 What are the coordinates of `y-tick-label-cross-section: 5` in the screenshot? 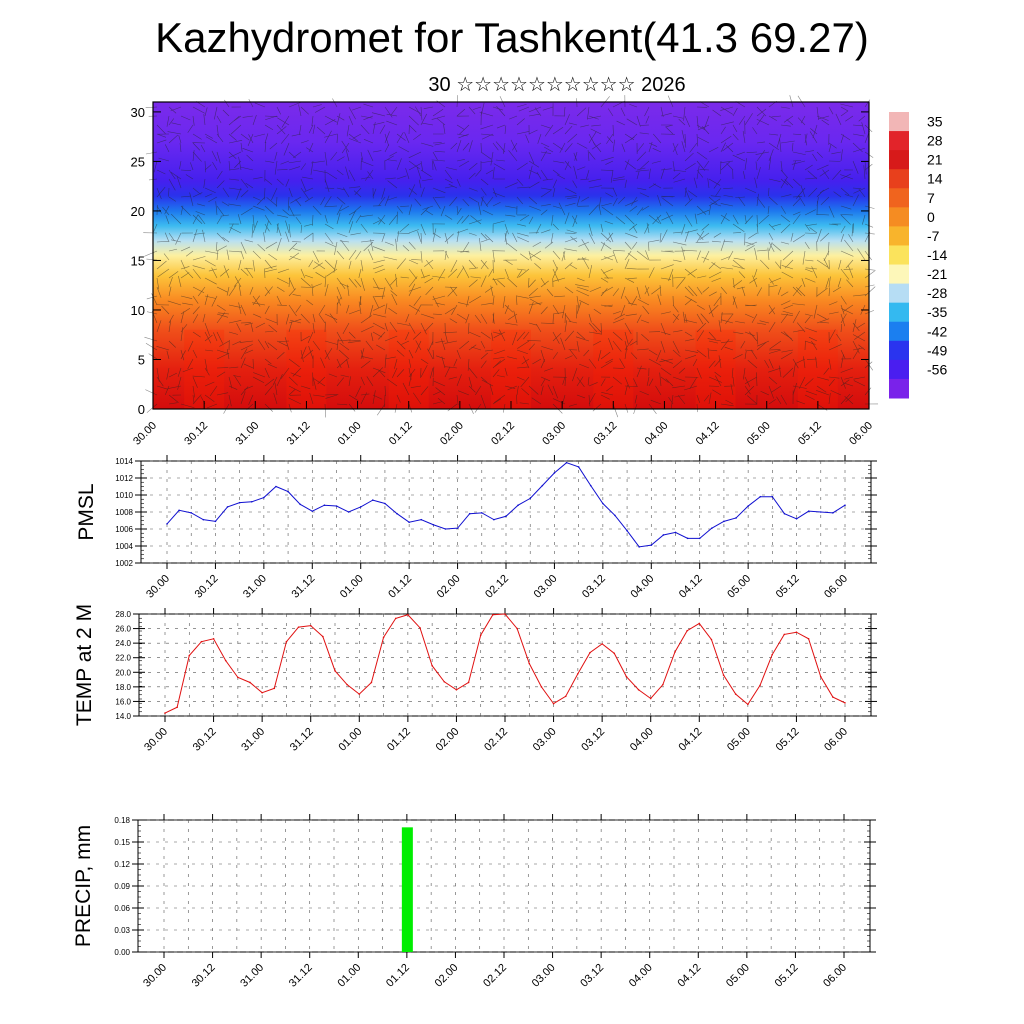 It's located at (141, 359).